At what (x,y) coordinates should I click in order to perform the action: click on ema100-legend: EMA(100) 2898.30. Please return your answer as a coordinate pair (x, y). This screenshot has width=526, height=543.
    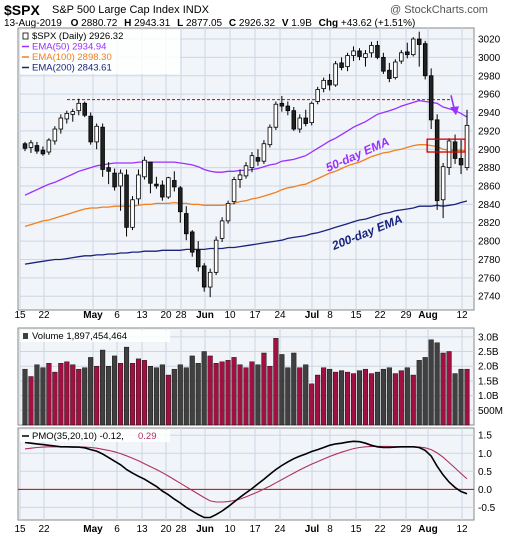
    Looking at the image, I should click on (72, 57).